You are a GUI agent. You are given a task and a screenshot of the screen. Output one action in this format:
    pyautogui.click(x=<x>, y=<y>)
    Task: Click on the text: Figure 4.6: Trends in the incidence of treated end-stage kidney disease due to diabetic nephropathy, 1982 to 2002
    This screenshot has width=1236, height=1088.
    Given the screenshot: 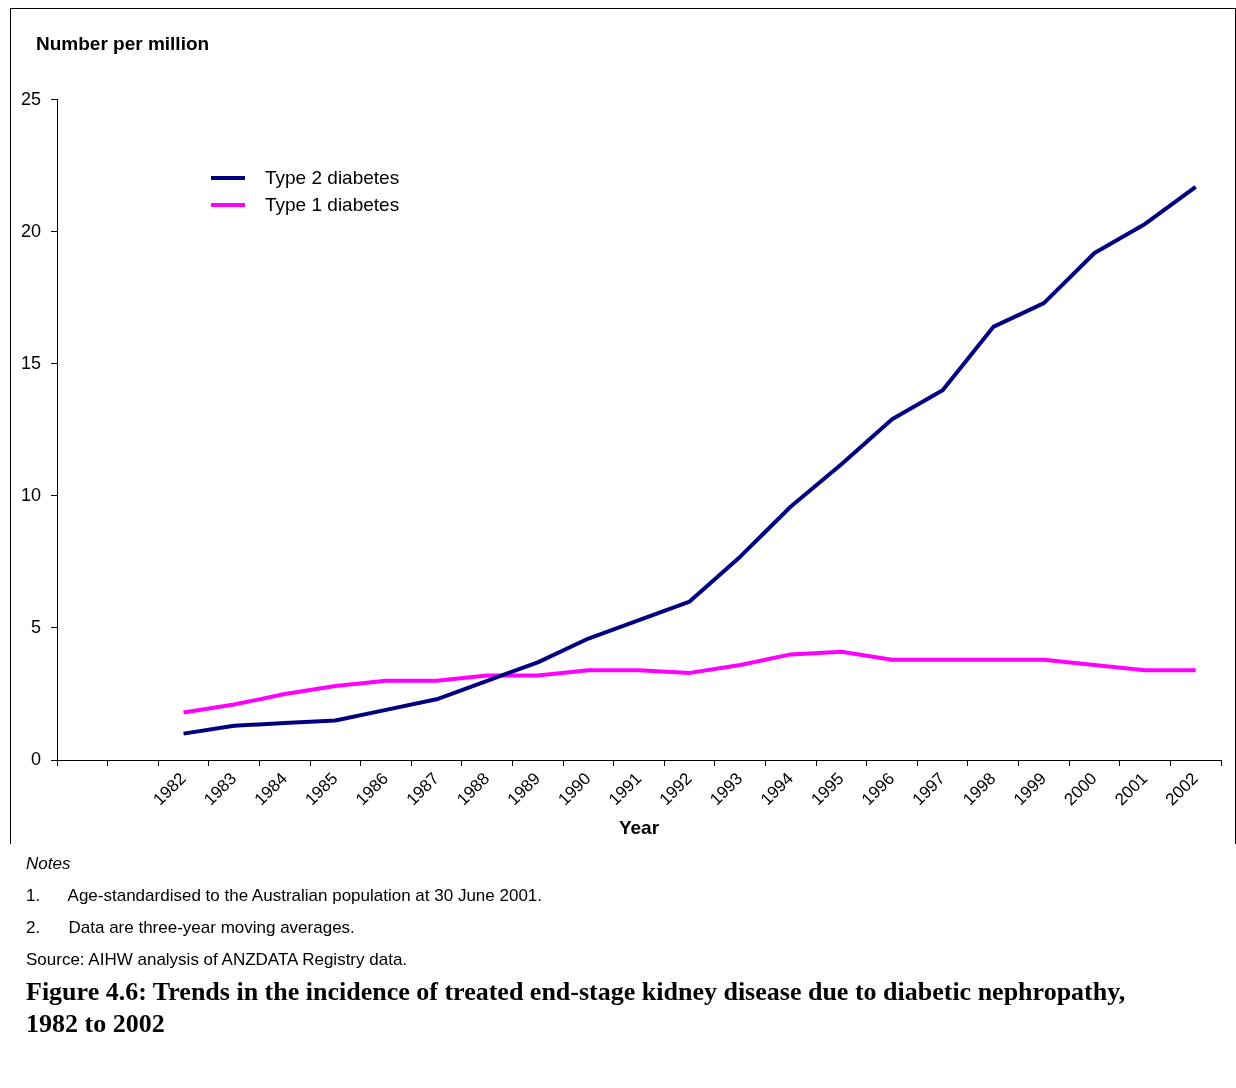 What is the action you would take?
    pyautogui.click(x=576, y=1008)
    